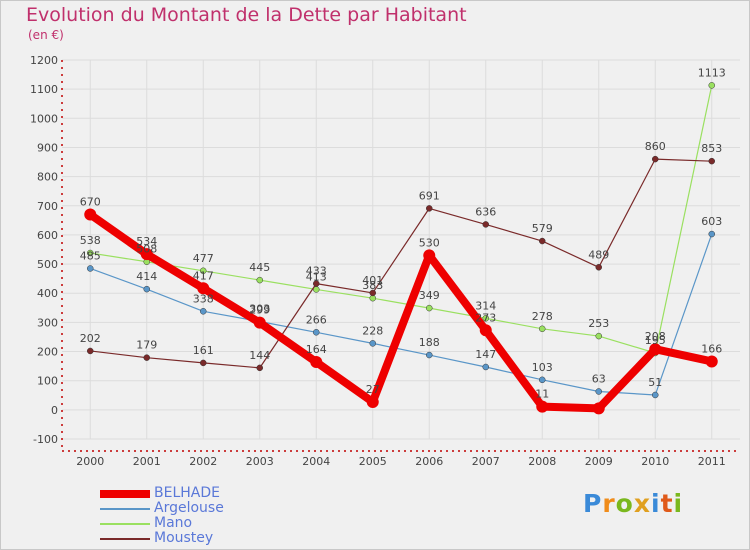  What do you see at coordinates (711, 221) in the screenshot?
I see `data-label-argelouse: 603` at bounding box center [711, 221].